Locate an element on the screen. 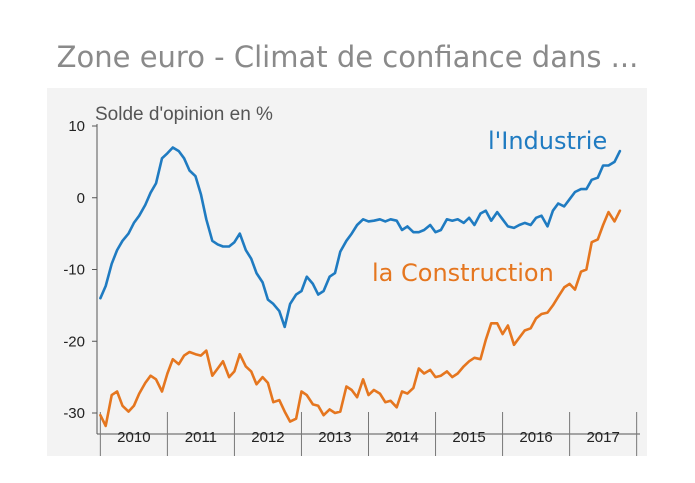 Image resolution: width=695 pixels, height=483 pixels. y-tick-label: -20 is located at coordinates (74, 341).